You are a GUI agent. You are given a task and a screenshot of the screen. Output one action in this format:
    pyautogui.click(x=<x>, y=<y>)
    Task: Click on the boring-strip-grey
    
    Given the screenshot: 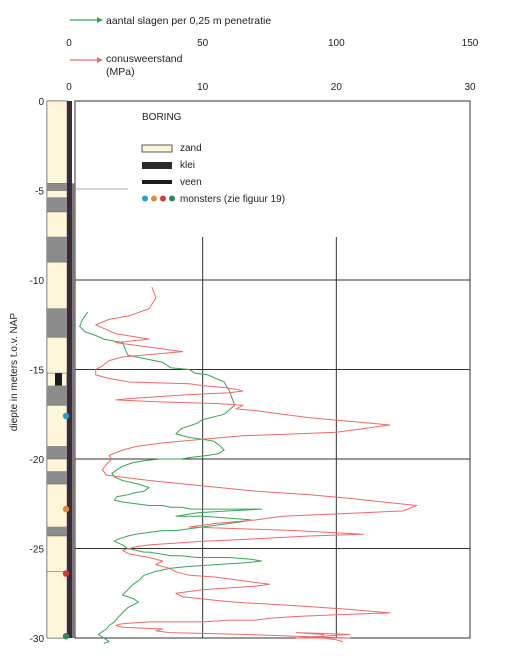 What is the action you would take?
    pyautogui.click(x=73, y=410)
    